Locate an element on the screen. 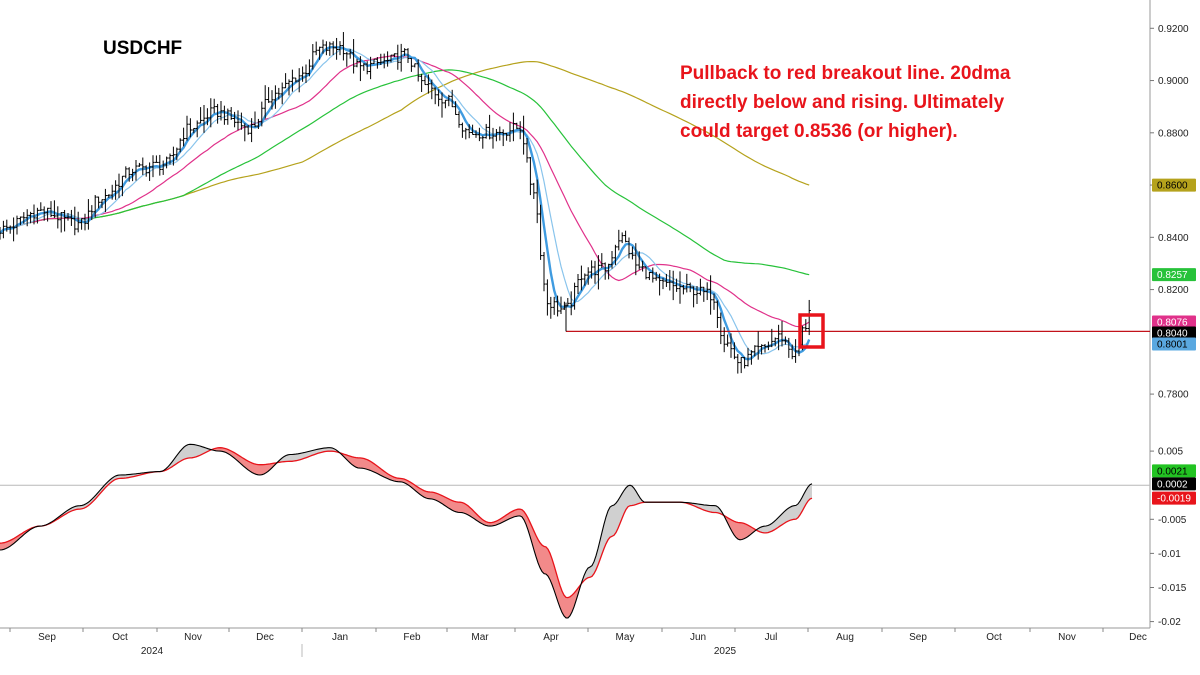  price-tick-label: 0.7800 is located at coordinates (1173, 395).